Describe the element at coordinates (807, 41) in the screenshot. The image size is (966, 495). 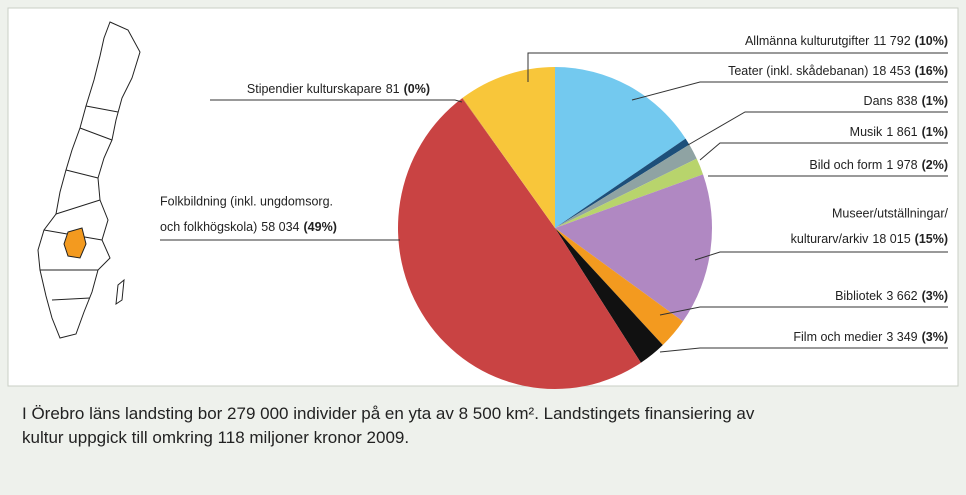
I see `category-name: Allmänna kulturutgifter` at that location.